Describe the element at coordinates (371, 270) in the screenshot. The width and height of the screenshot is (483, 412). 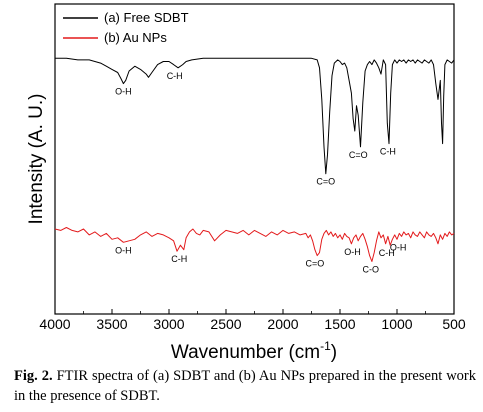
I see `peak-annotation: C-O` at that location.